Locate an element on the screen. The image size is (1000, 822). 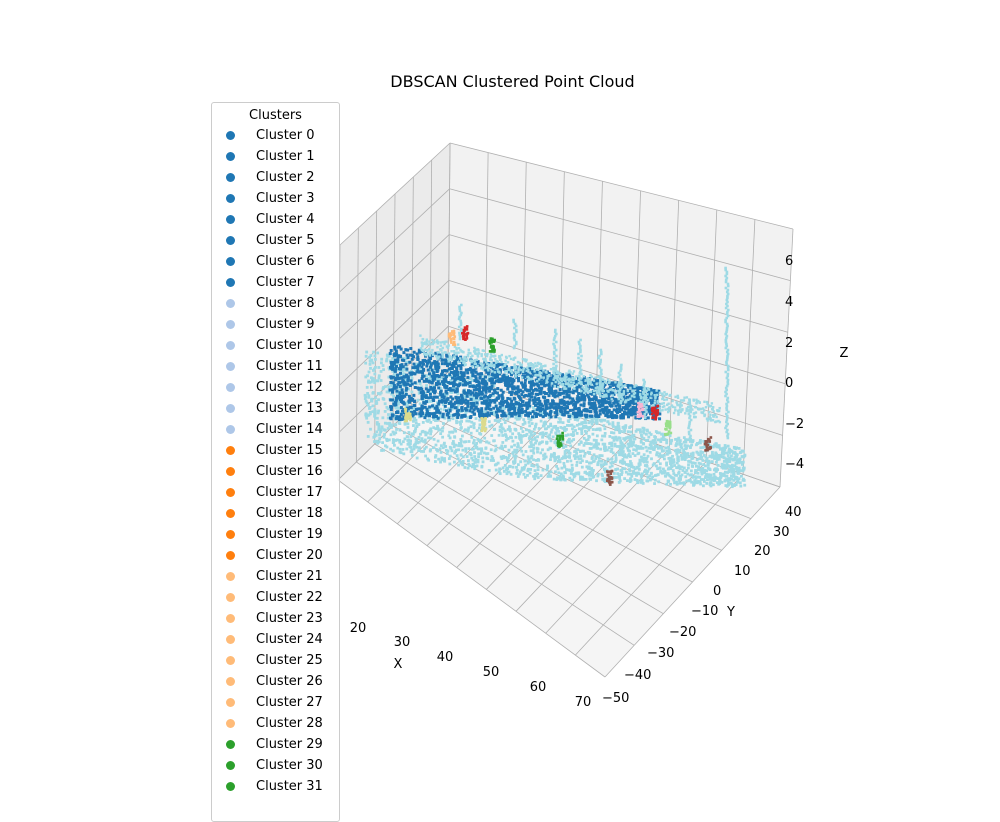
grid-line is located at coordinates (749, 347).